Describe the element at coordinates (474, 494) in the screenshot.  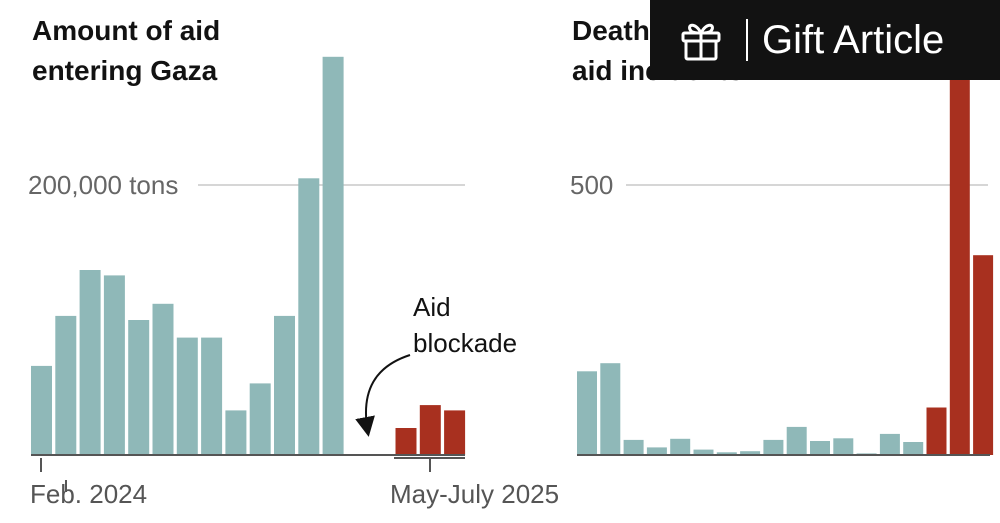
I see `left-tick-label-end: May-July 2025` at that location.